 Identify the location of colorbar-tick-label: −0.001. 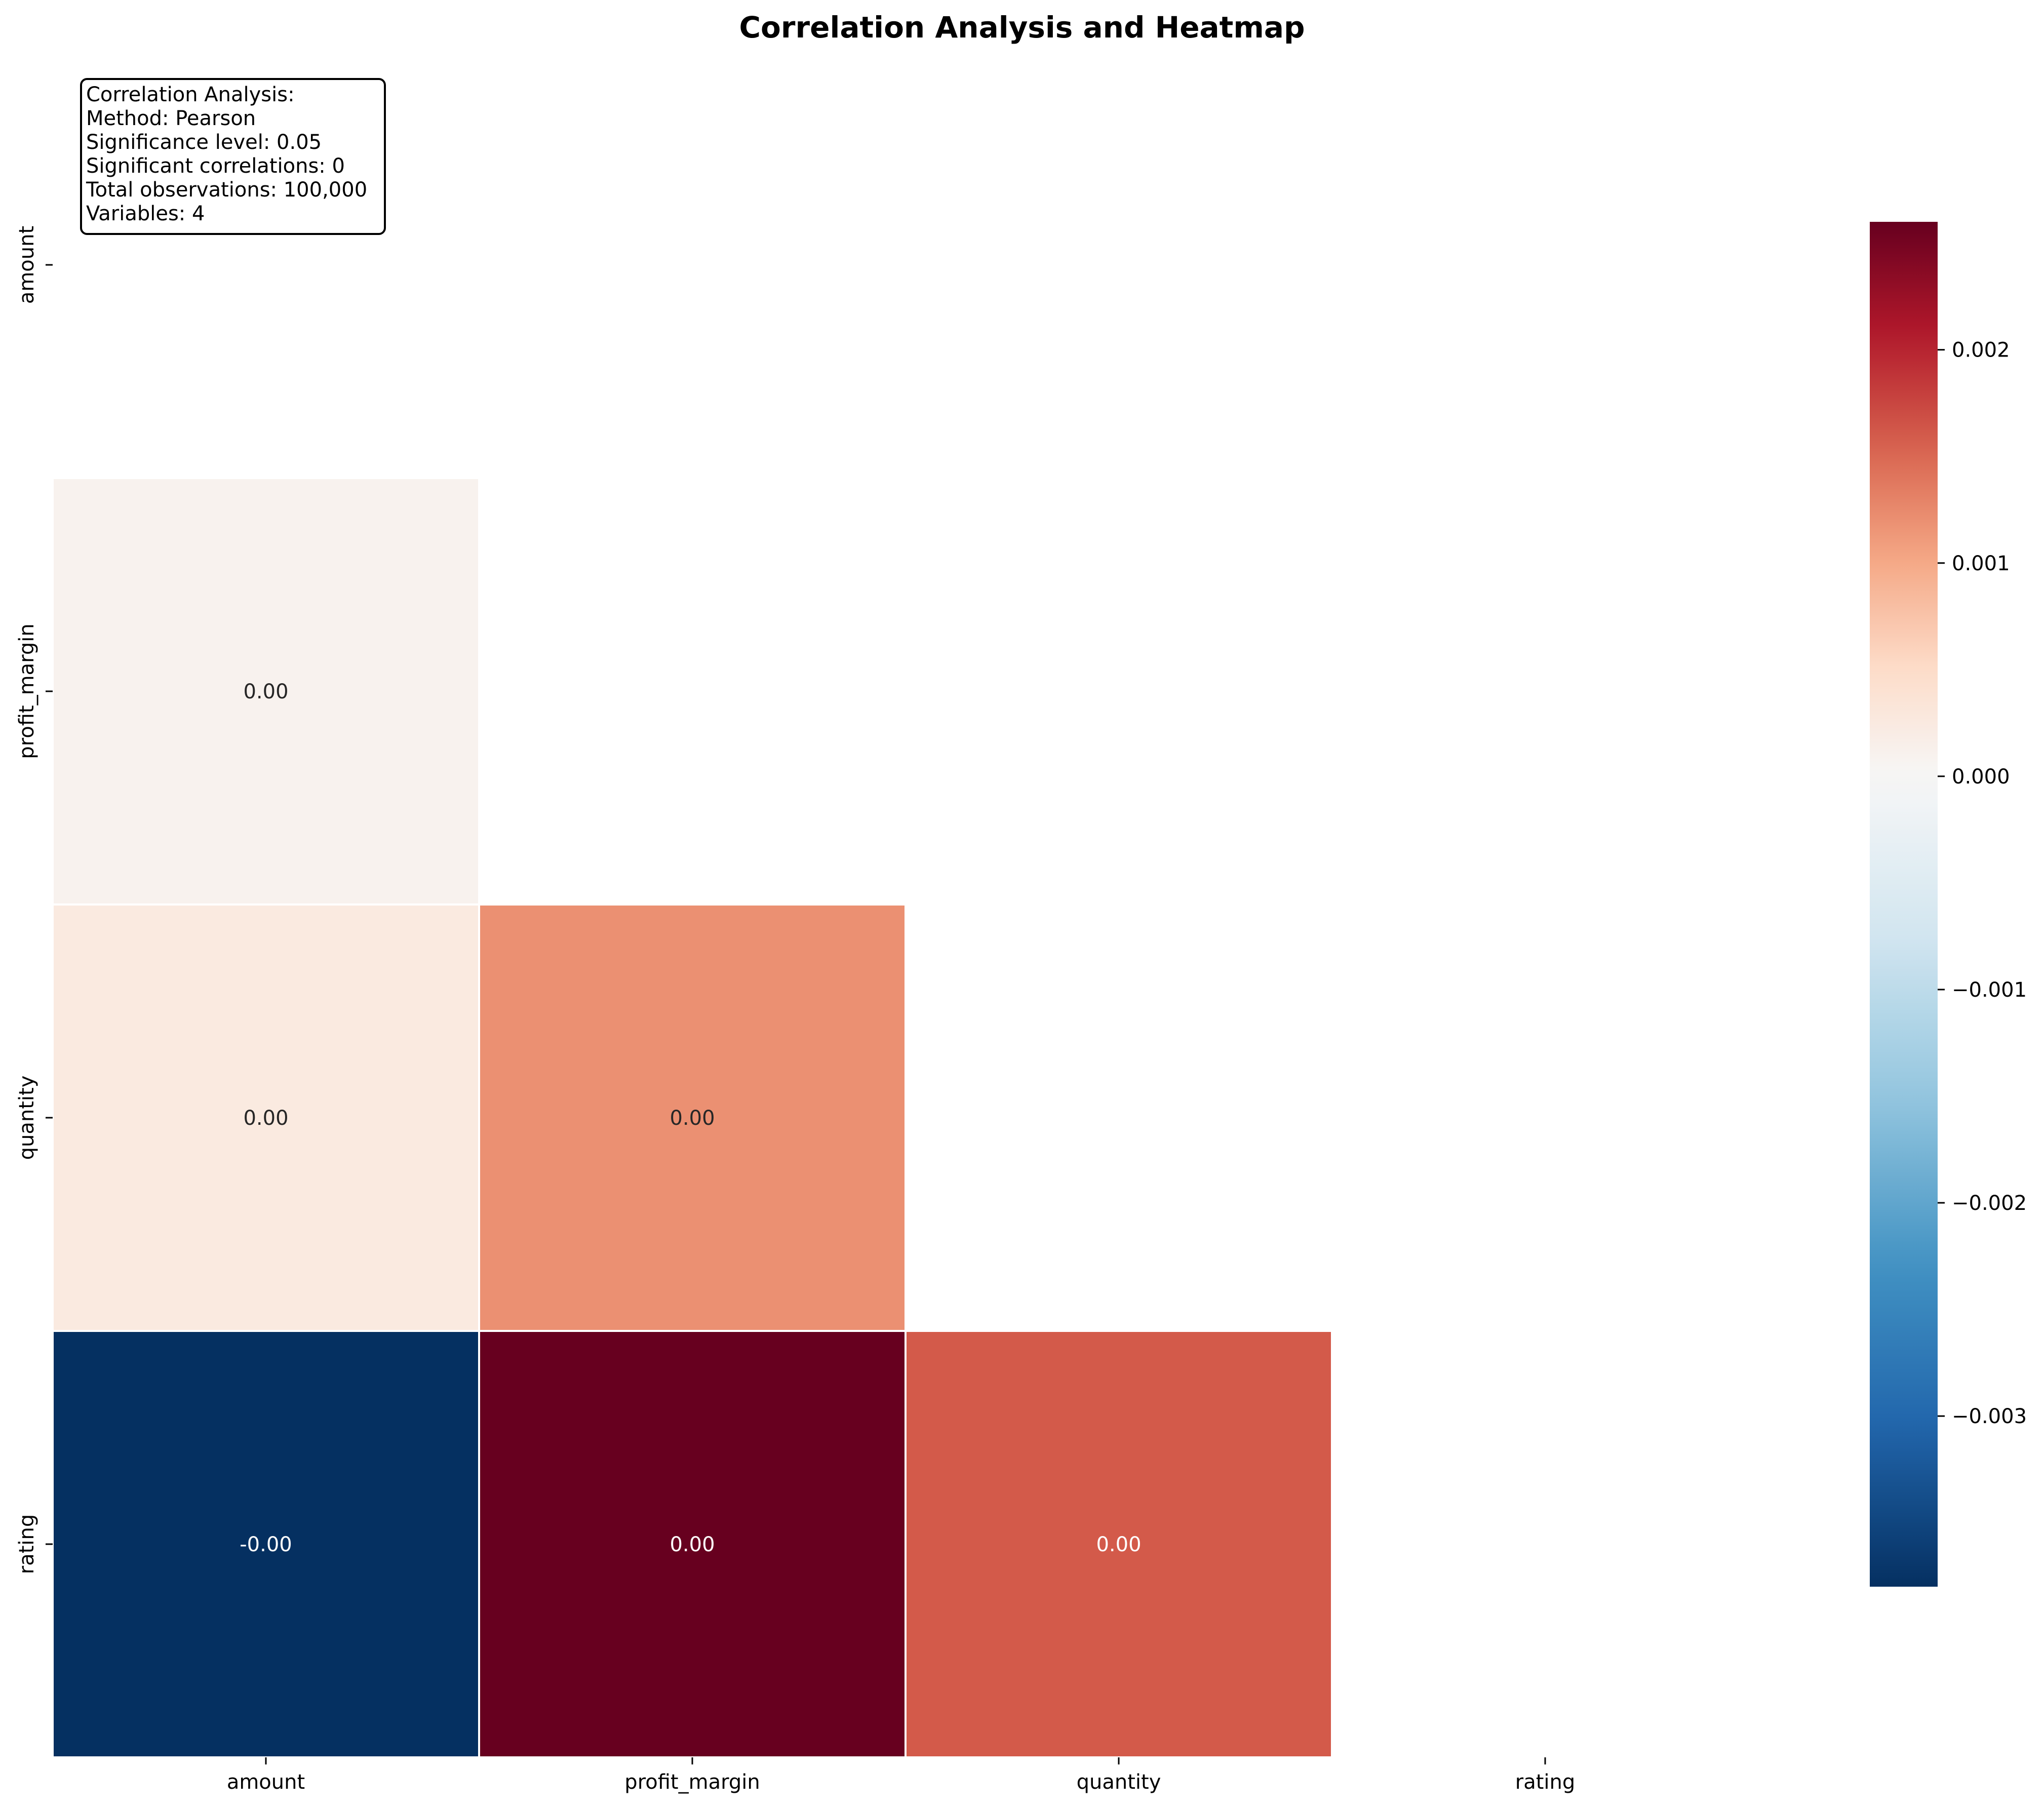
(1989, 990).